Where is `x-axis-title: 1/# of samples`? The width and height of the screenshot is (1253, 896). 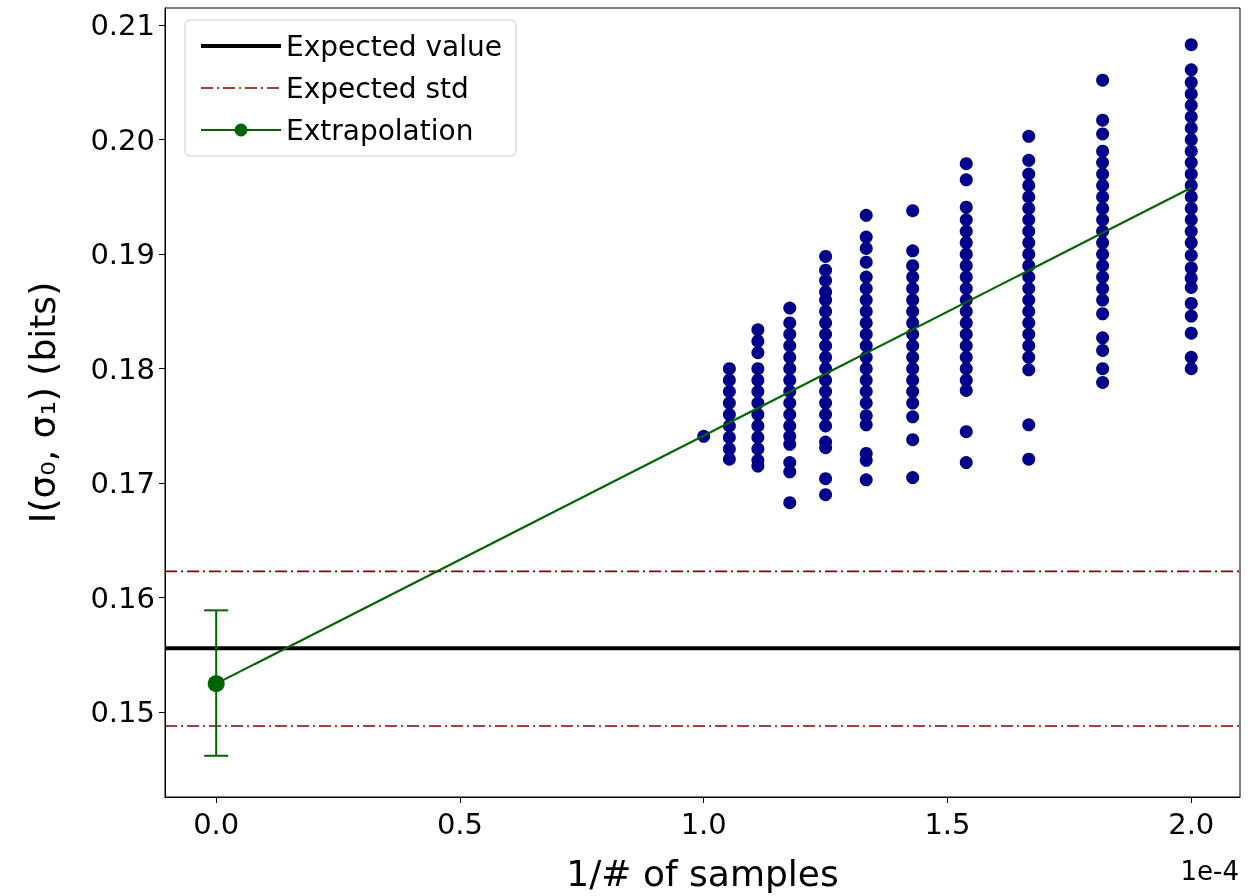
x-axis-title: 1/# of samples is located at coordinates (702, 873).